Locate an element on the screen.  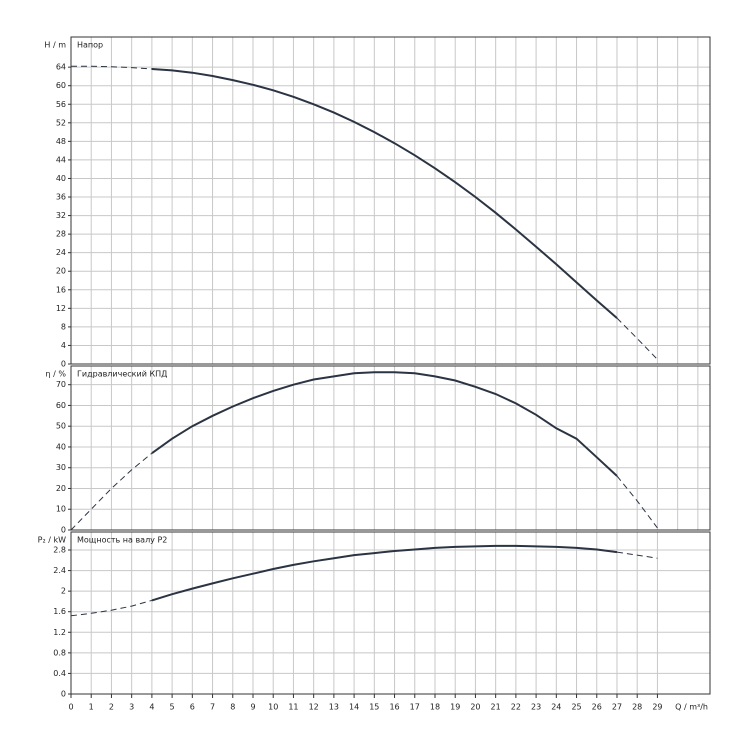
y-tick-label: 10 is located at coordinates (61, 509).